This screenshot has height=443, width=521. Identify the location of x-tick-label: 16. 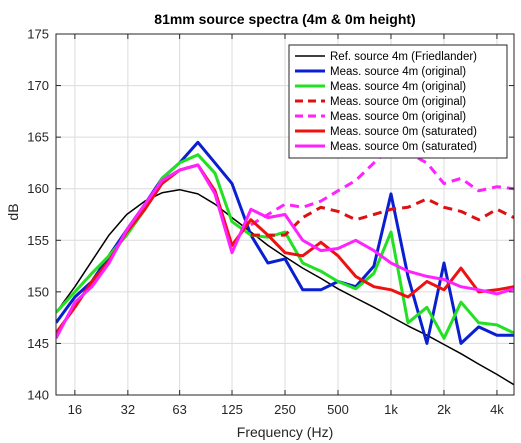
(75, 409).